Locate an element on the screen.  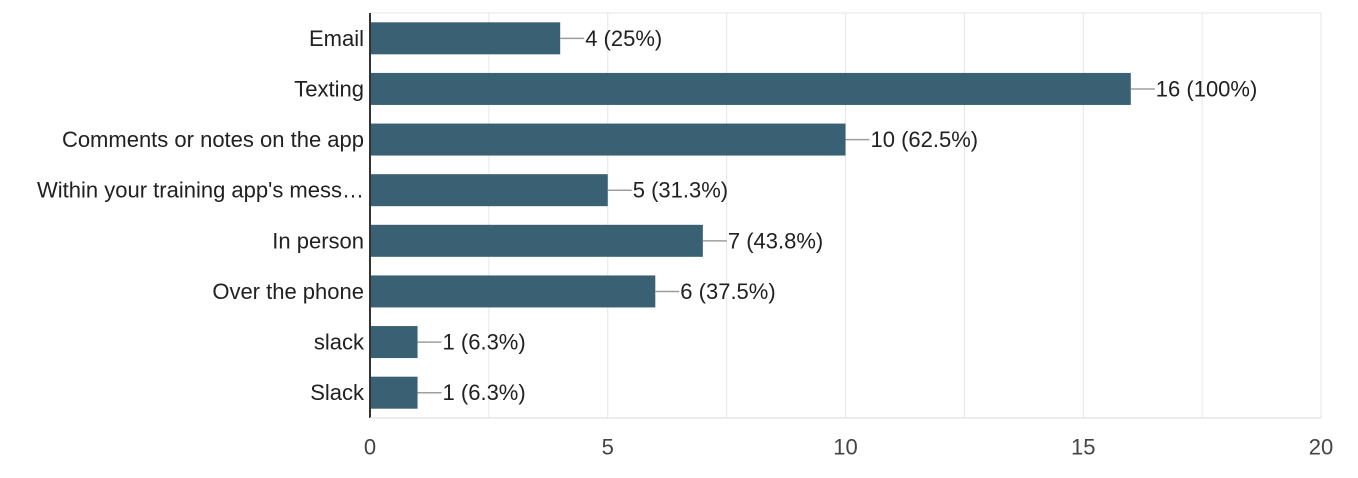
category-label: Slack is located at coordinates (337, 392).